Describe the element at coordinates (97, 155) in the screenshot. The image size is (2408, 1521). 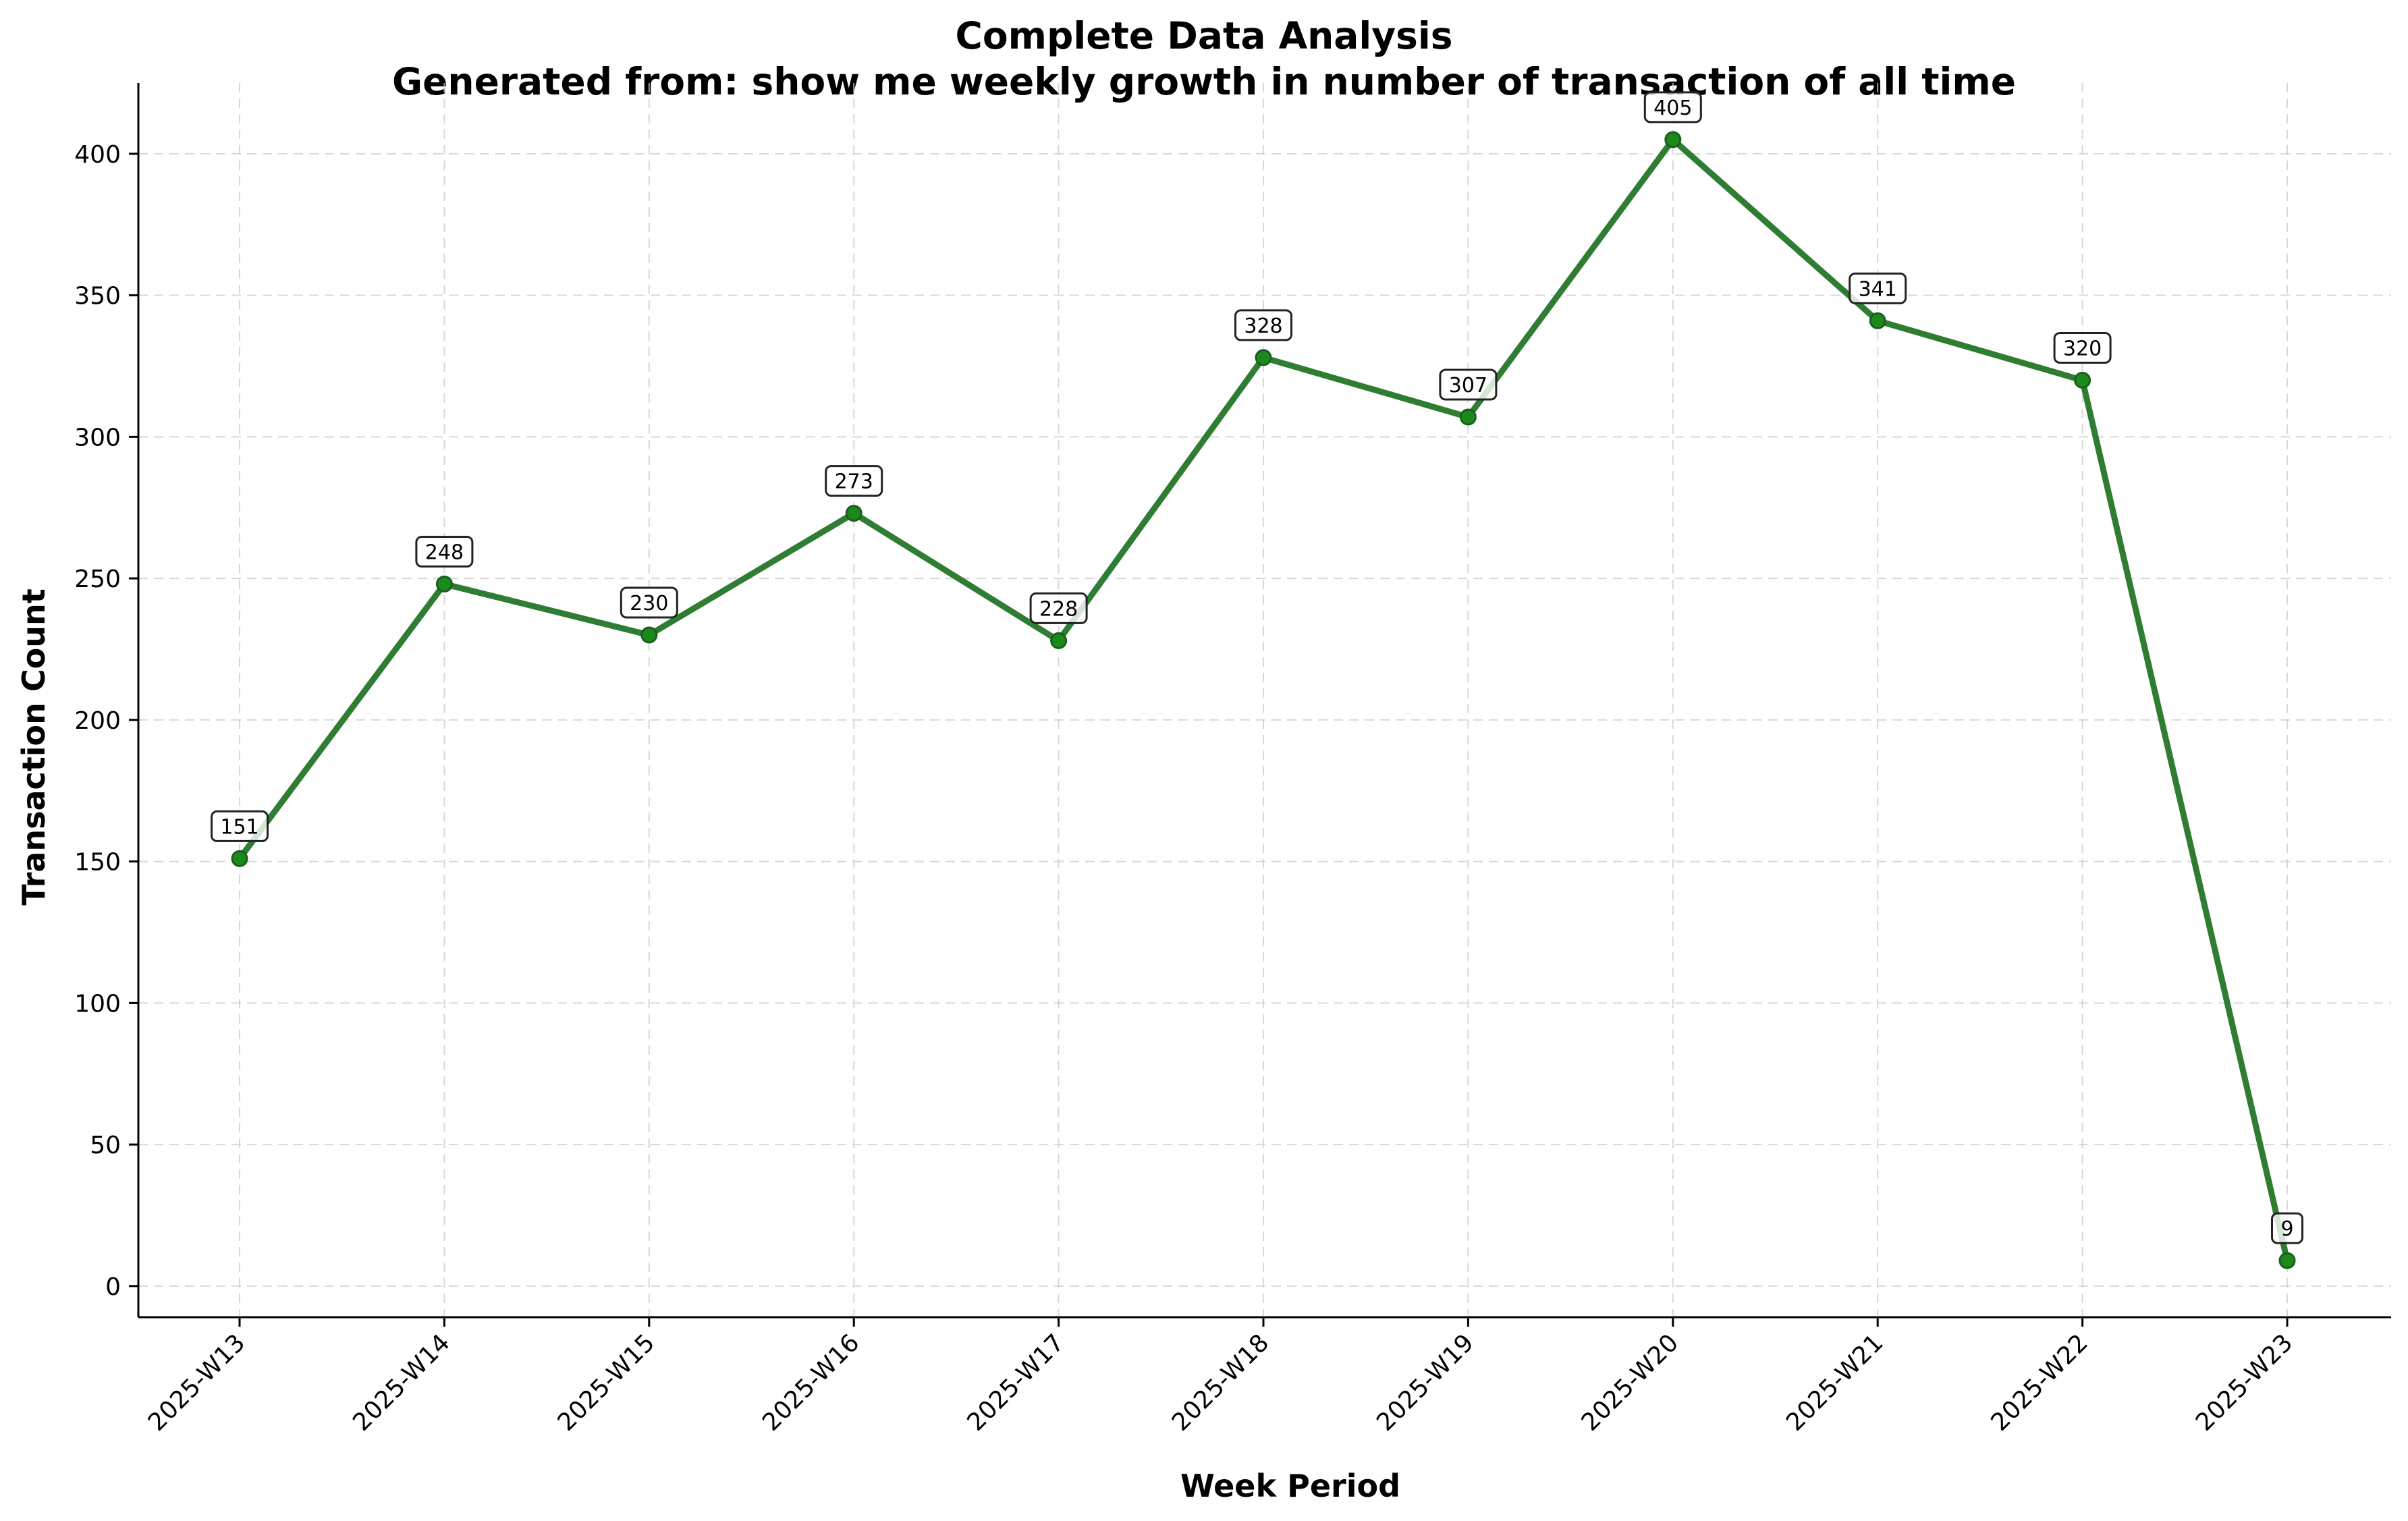
I see `y-tick-label: 400` at that location.